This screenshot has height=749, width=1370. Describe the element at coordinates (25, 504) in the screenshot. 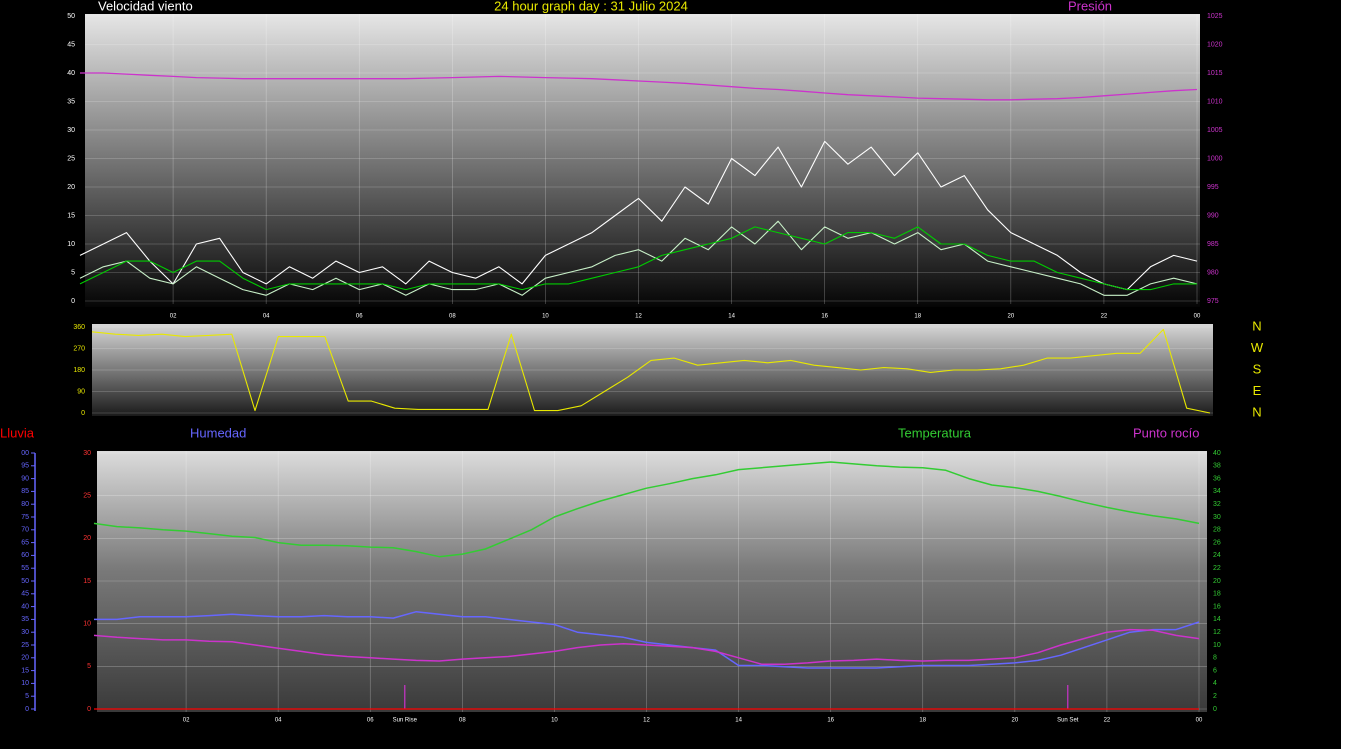

I see `y3-tick-label: 80` at that location.